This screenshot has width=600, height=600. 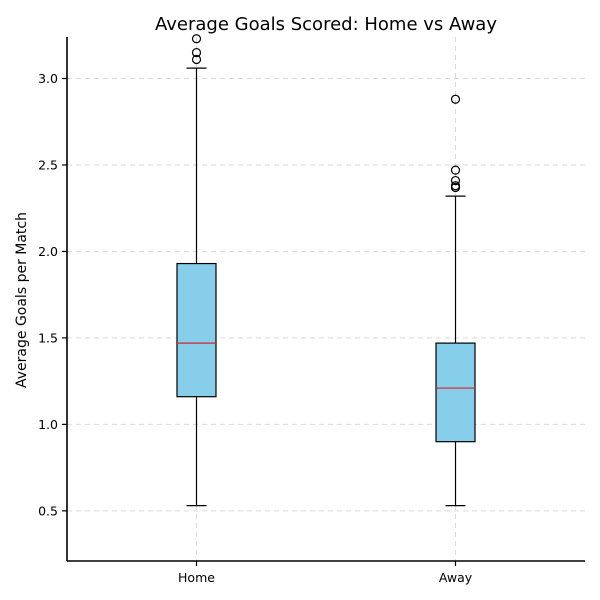 What do you see at coordinates (456, 577) in the screenshot?
I see `x-tick-label: Away` at bounding box center [456, 577].